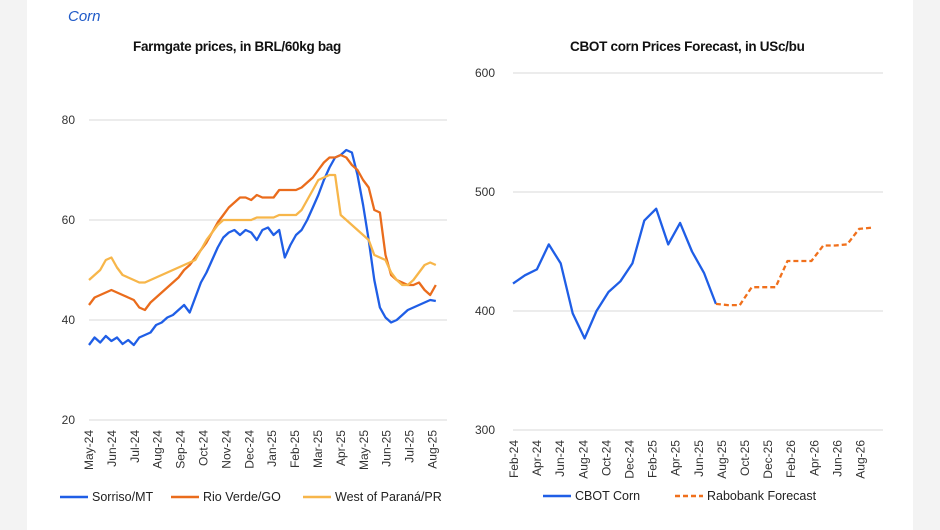  I want to click on cbot-legend-label: Rabobank Forecast, so click(762, 496).